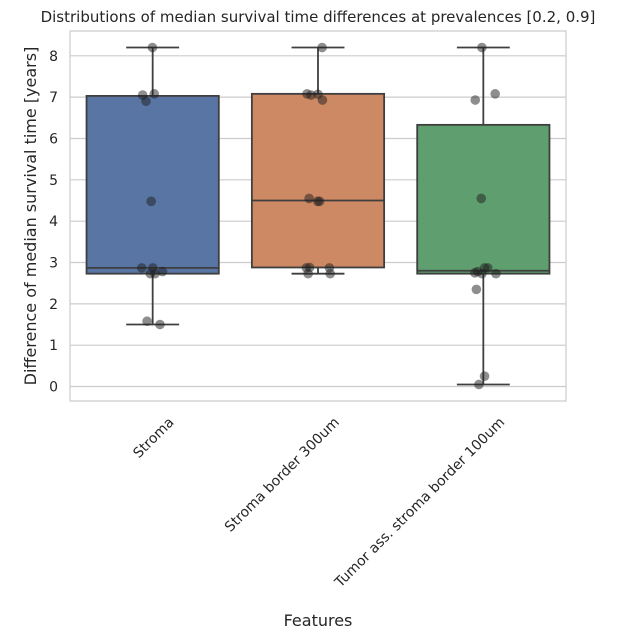 The width and height of the screenshot is (635, 639). I want to click on y-tick-label: 3, so click(53, 264).